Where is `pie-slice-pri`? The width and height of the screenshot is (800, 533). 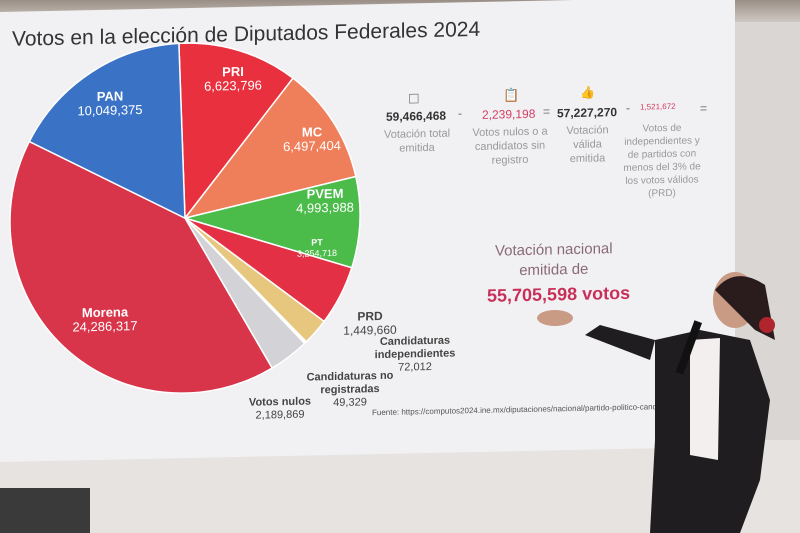
pie-slice-pri is located at coordinates (236, 131).